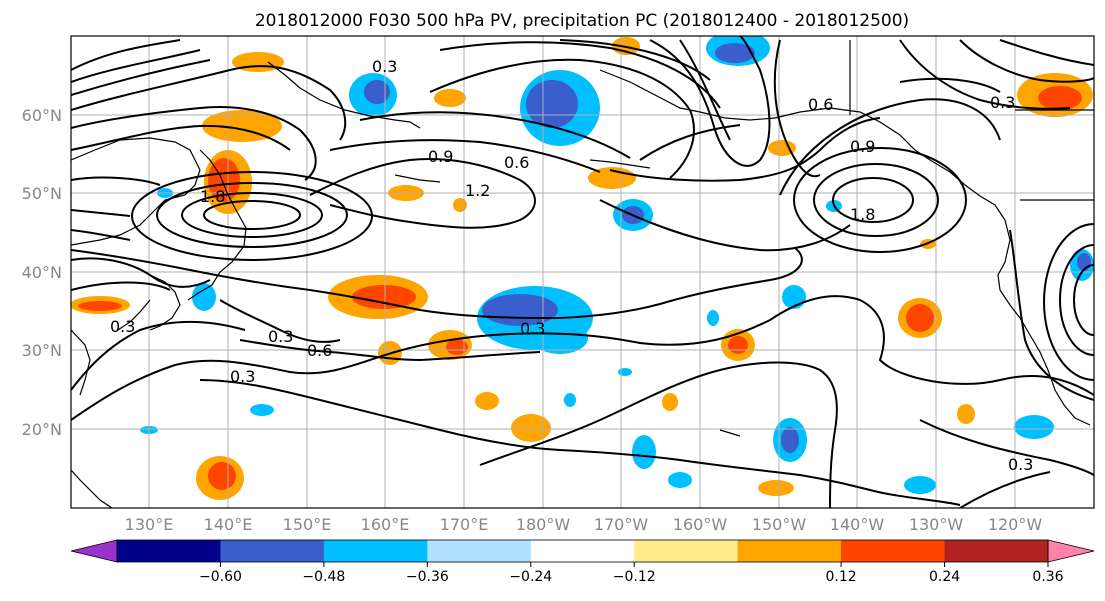 The width and height of the screenshot is (1105, 601). I want to click on lon-label: 160°E, so click(385, 524).